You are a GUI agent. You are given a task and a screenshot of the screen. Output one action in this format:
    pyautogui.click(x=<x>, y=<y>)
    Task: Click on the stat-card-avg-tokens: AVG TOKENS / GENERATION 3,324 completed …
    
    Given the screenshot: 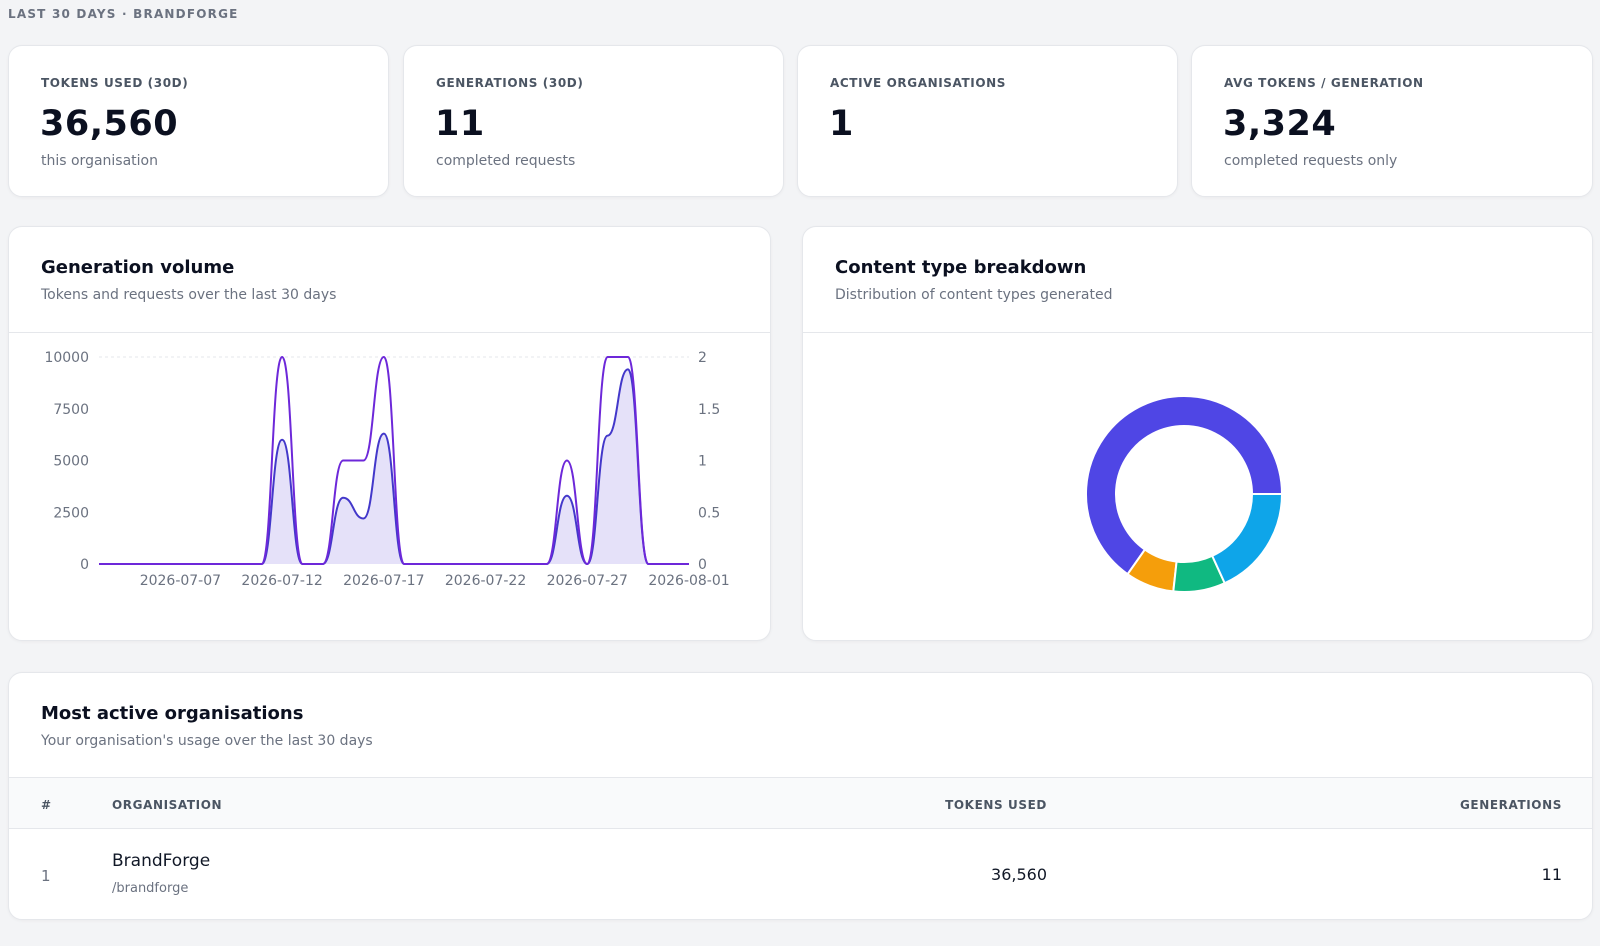 What is the action you would take?
    pyautogui.click(x=1392, y=121)
    